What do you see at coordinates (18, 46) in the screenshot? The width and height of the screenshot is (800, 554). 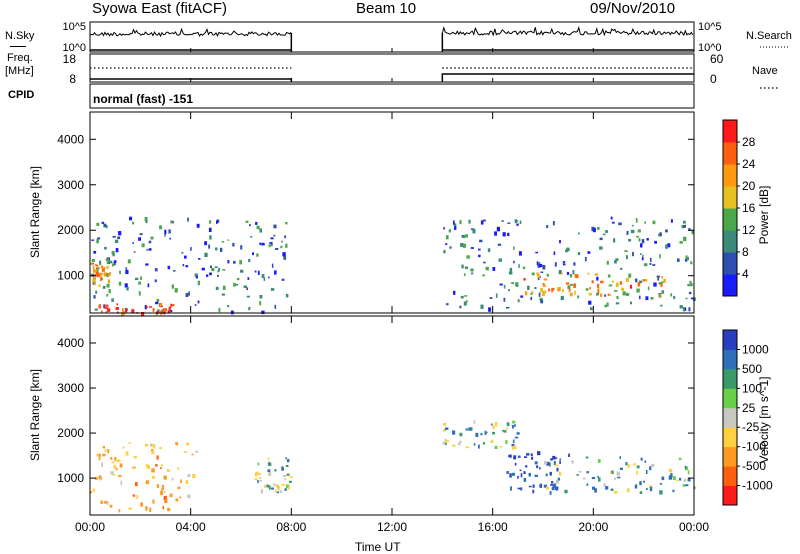 I see `nsky-underline` at bounding box center [18, 46].